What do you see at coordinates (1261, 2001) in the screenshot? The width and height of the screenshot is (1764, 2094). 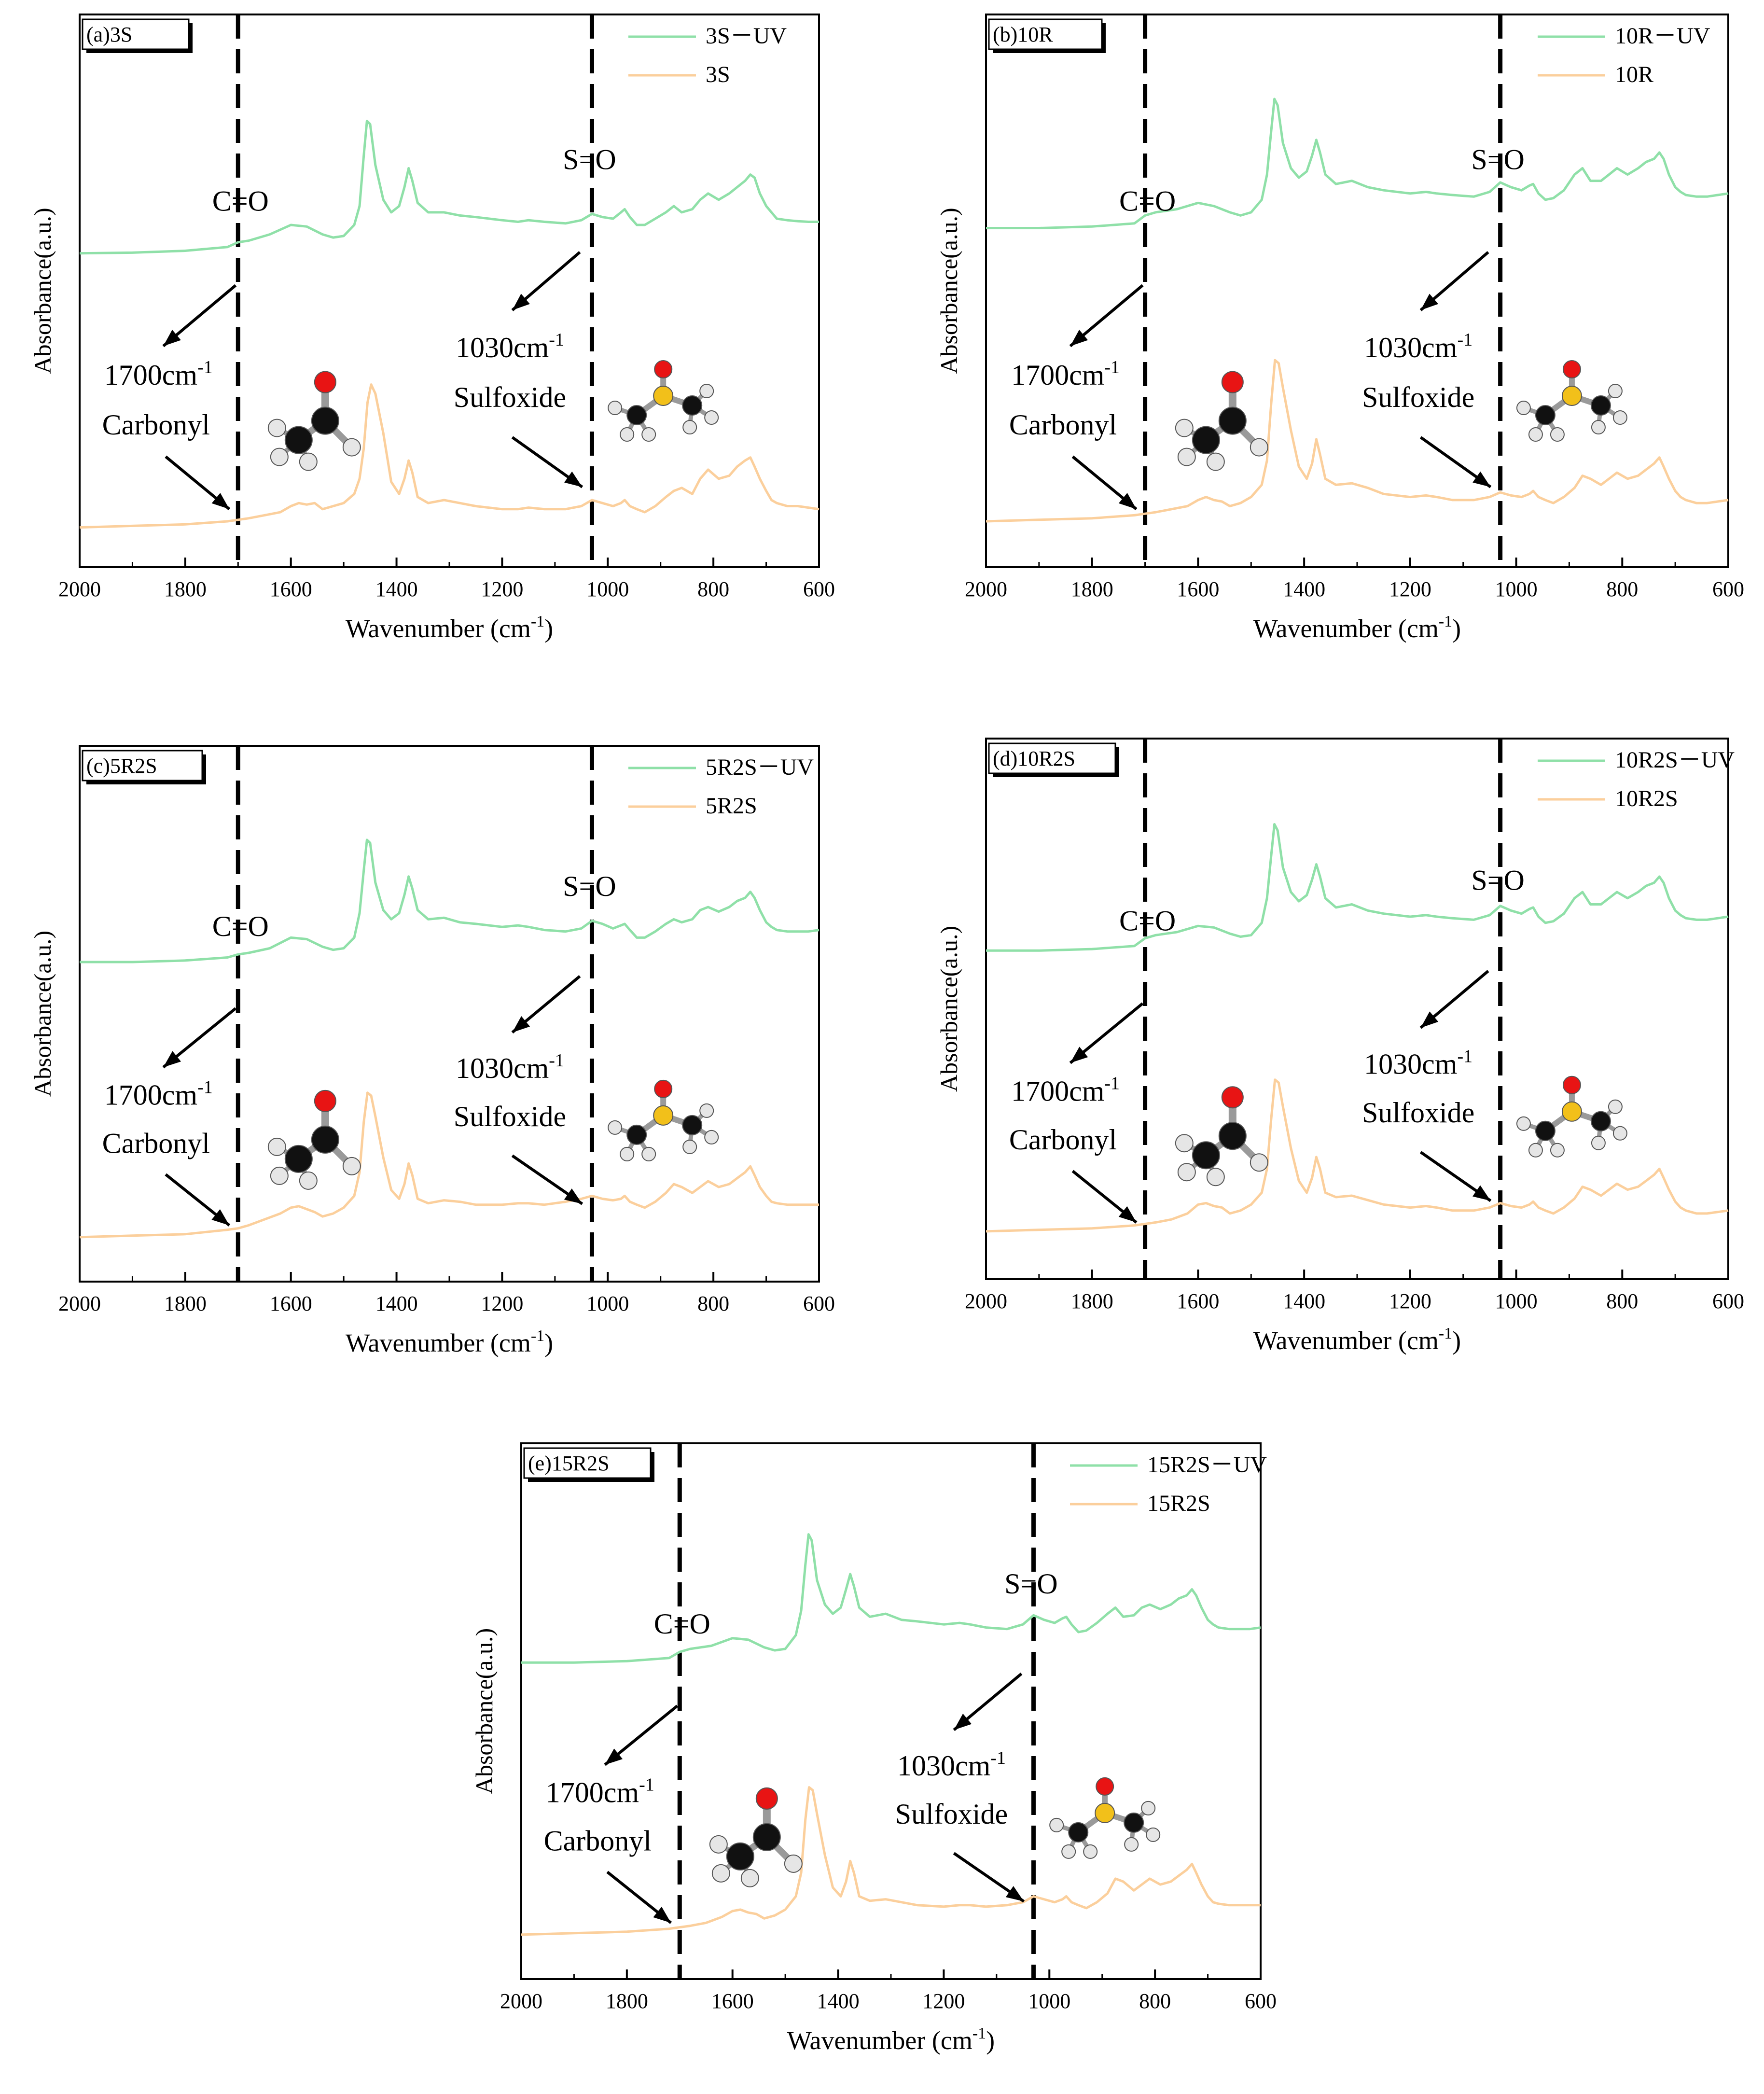 I see `x-tick-label: 600` at bounding box center [1261, 2001].